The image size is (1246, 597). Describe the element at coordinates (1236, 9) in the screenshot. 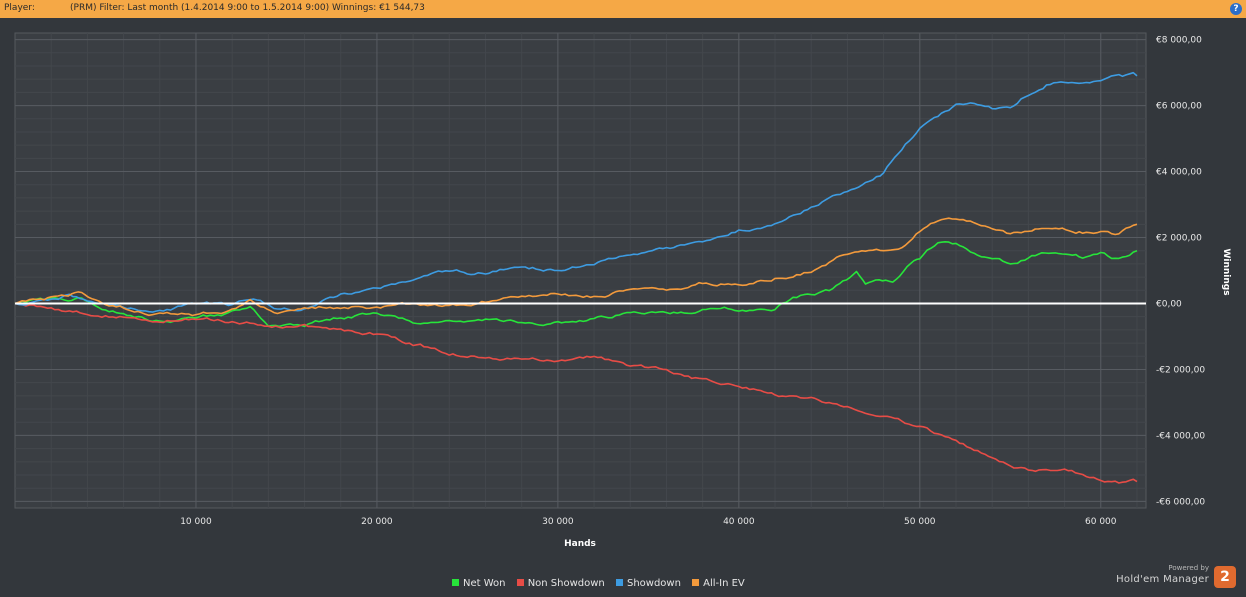

I see `help-icon: ?` at that location.